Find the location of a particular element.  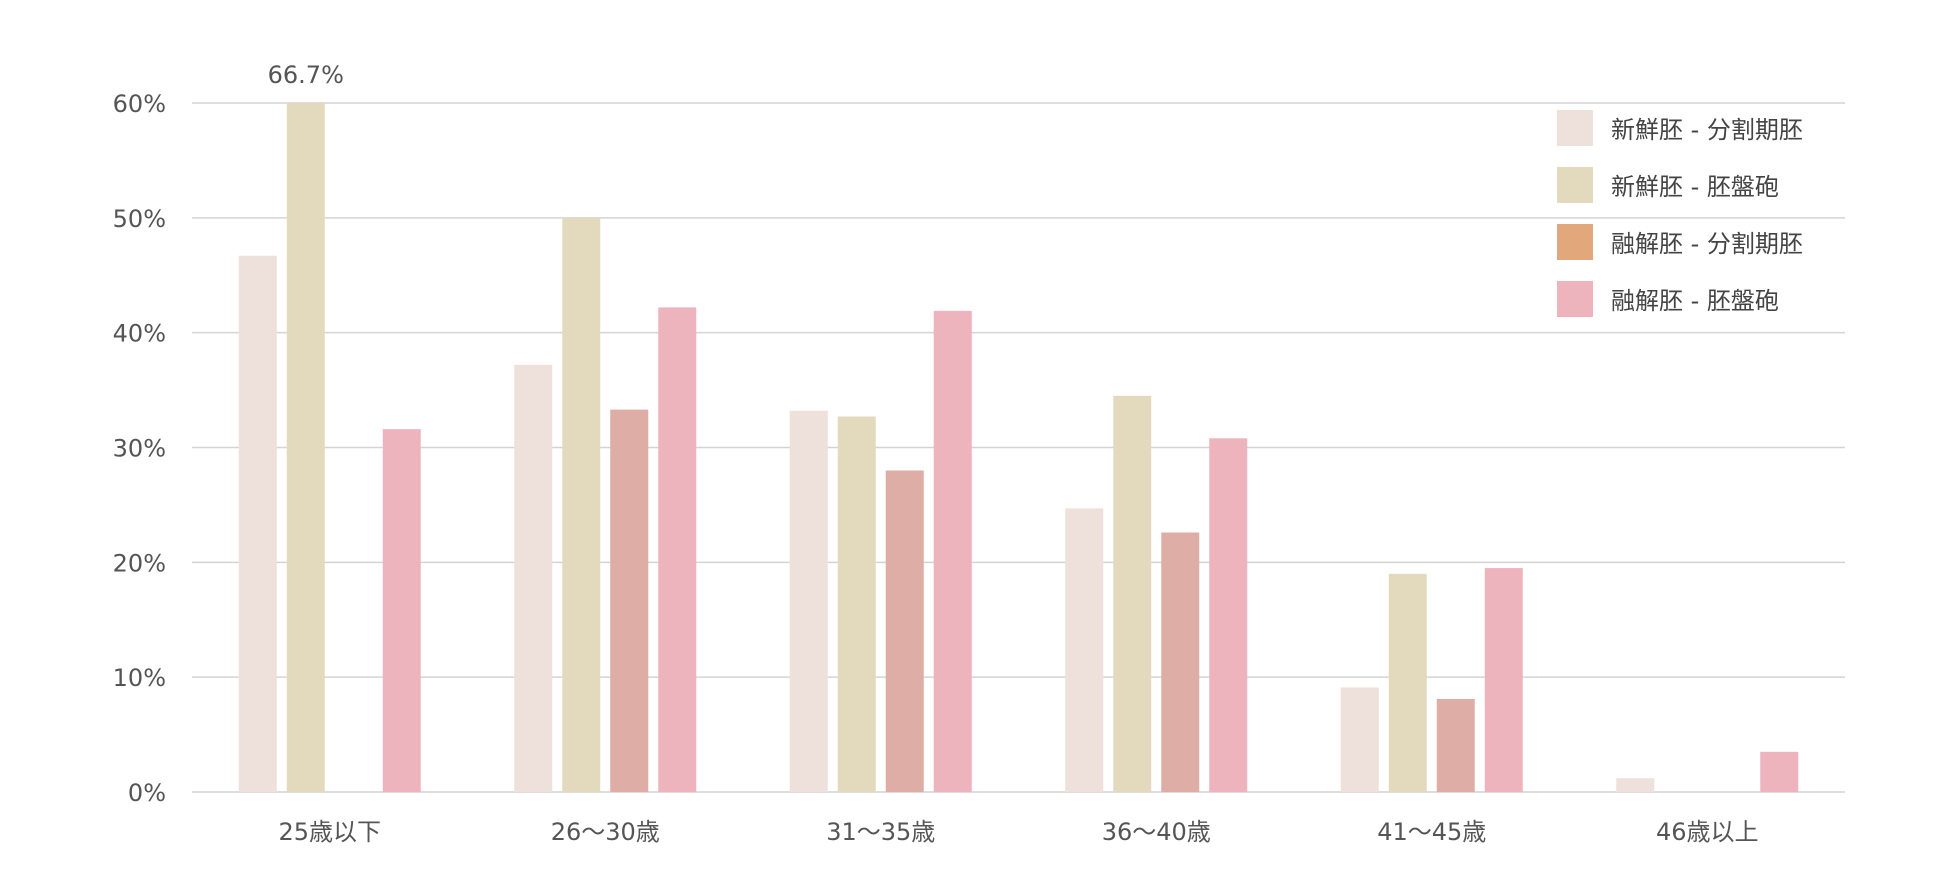

data-label: 66.7% is located at coordinates (306, 75).